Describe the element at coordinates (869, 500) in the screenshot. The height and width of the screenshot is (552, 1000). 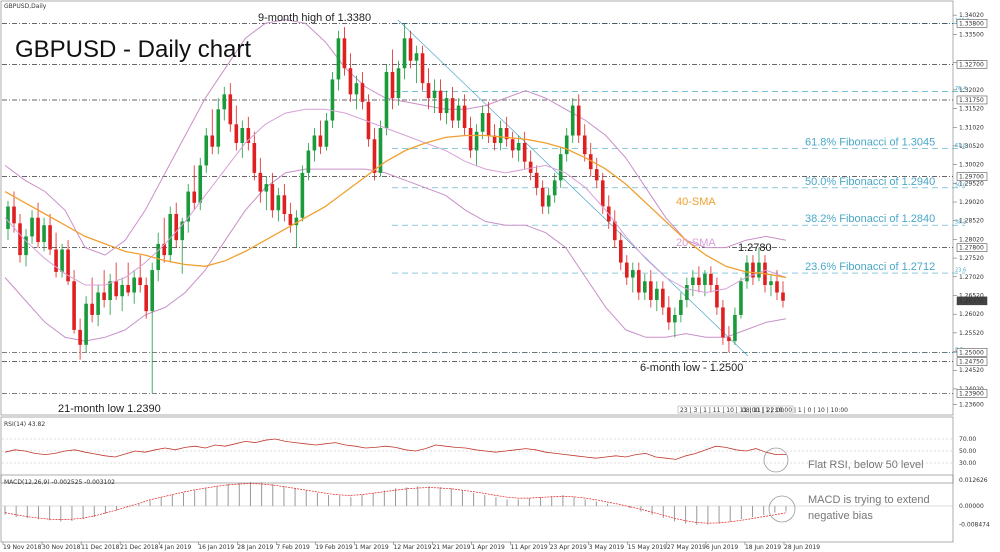
I see `macd-annotation-line1: MACD is trying to extend` at that location.